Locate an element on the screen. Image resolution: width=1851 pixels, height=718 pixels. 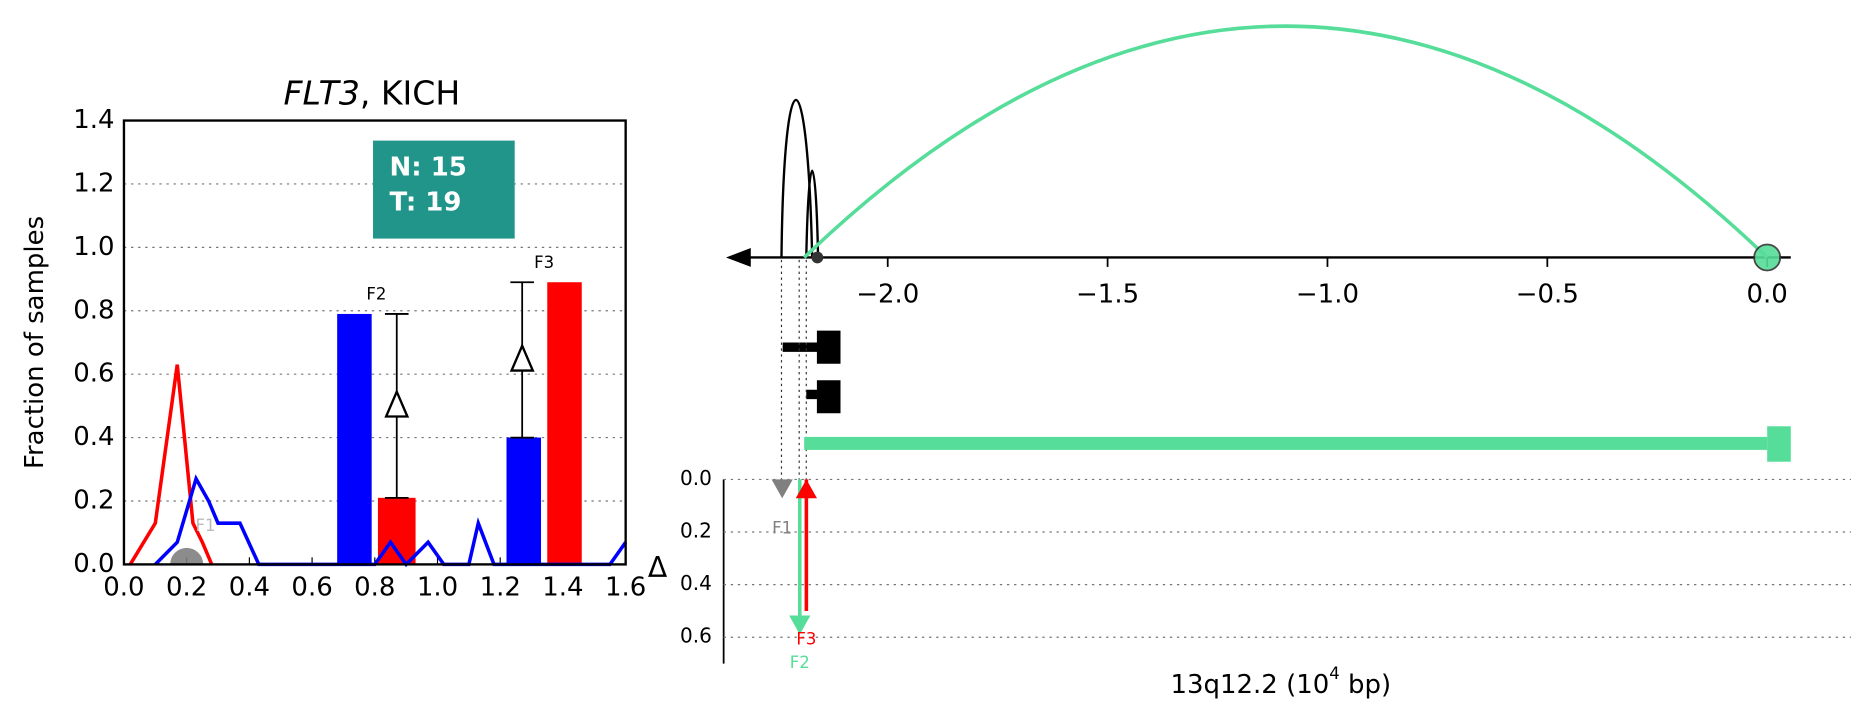
annotation-text: T: 19 is located at coordinates (426, 203).